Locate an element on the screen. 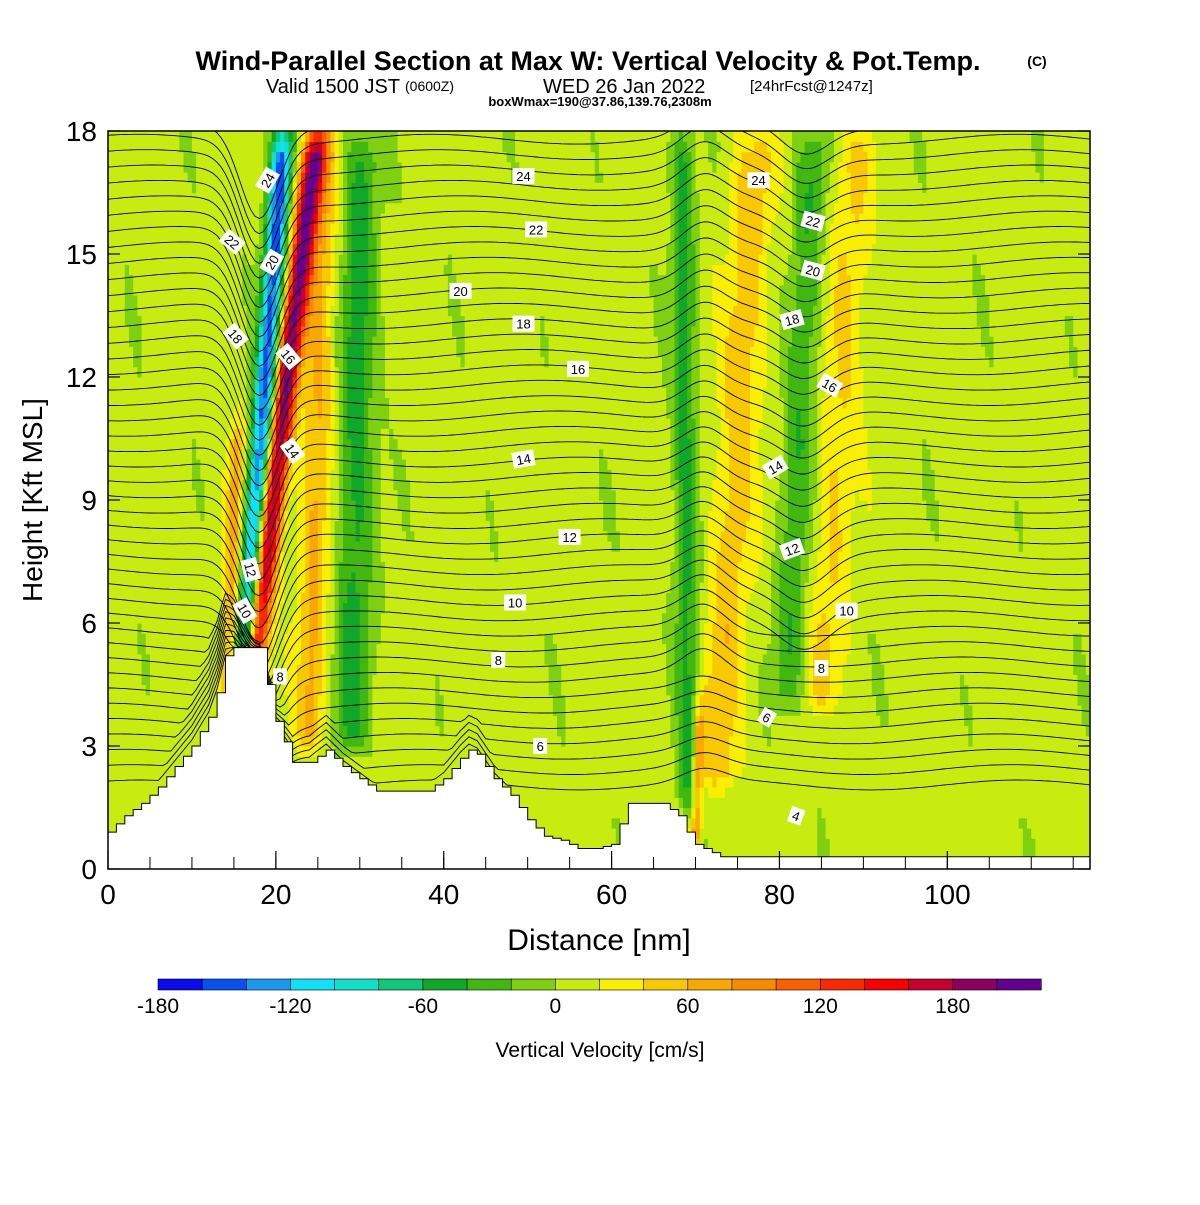 Image resolution: width=1200 pixels, height=1205 pixels. theta-label-text: 14 is located at coordinates (523, 459).